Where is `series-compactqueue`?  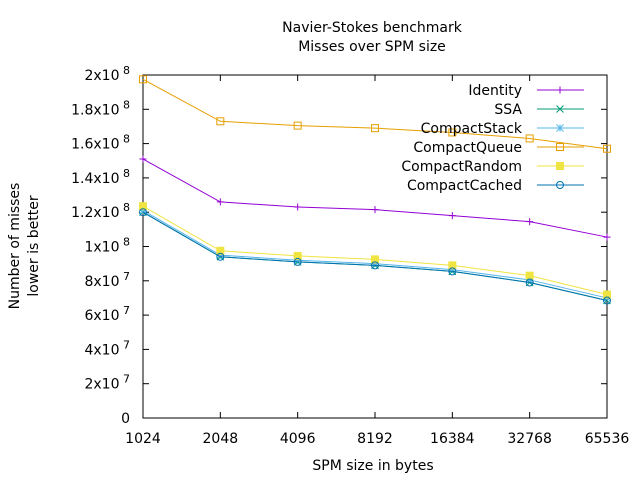
series-compactqueue is located at coordinates (375, 114).